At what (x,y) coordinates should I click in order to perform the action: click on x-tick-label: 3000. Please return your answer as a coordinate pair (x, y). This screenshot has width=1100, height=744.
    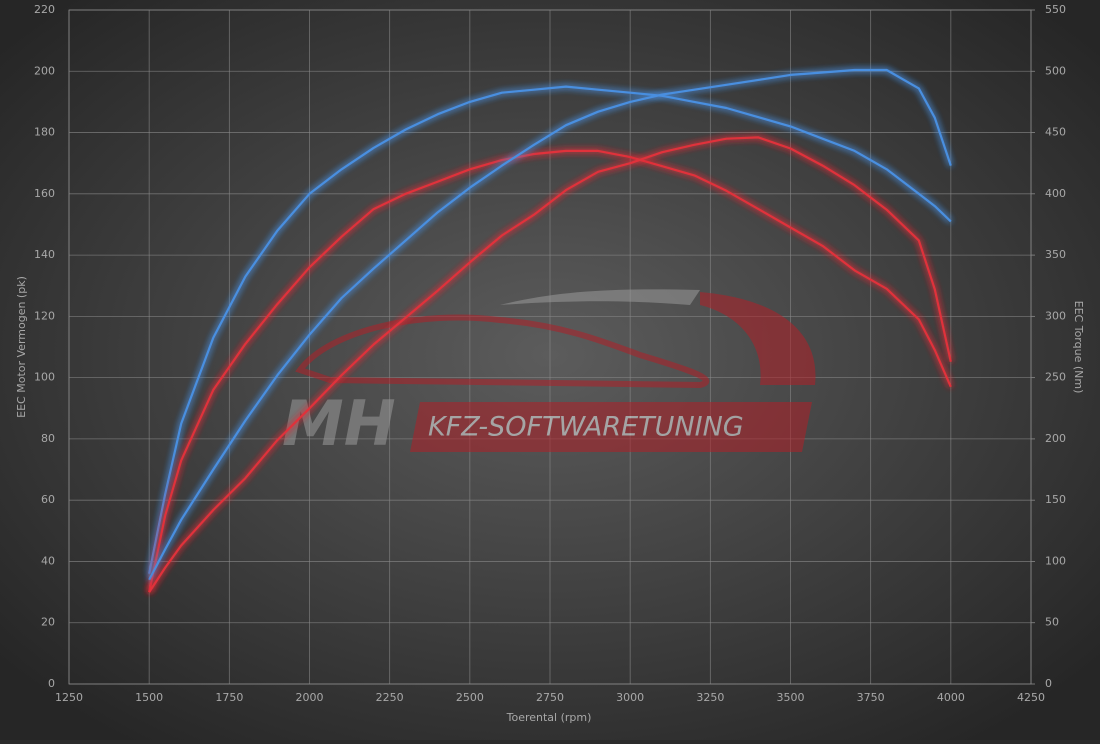
    Looking at the image, I should click on (630, 697).